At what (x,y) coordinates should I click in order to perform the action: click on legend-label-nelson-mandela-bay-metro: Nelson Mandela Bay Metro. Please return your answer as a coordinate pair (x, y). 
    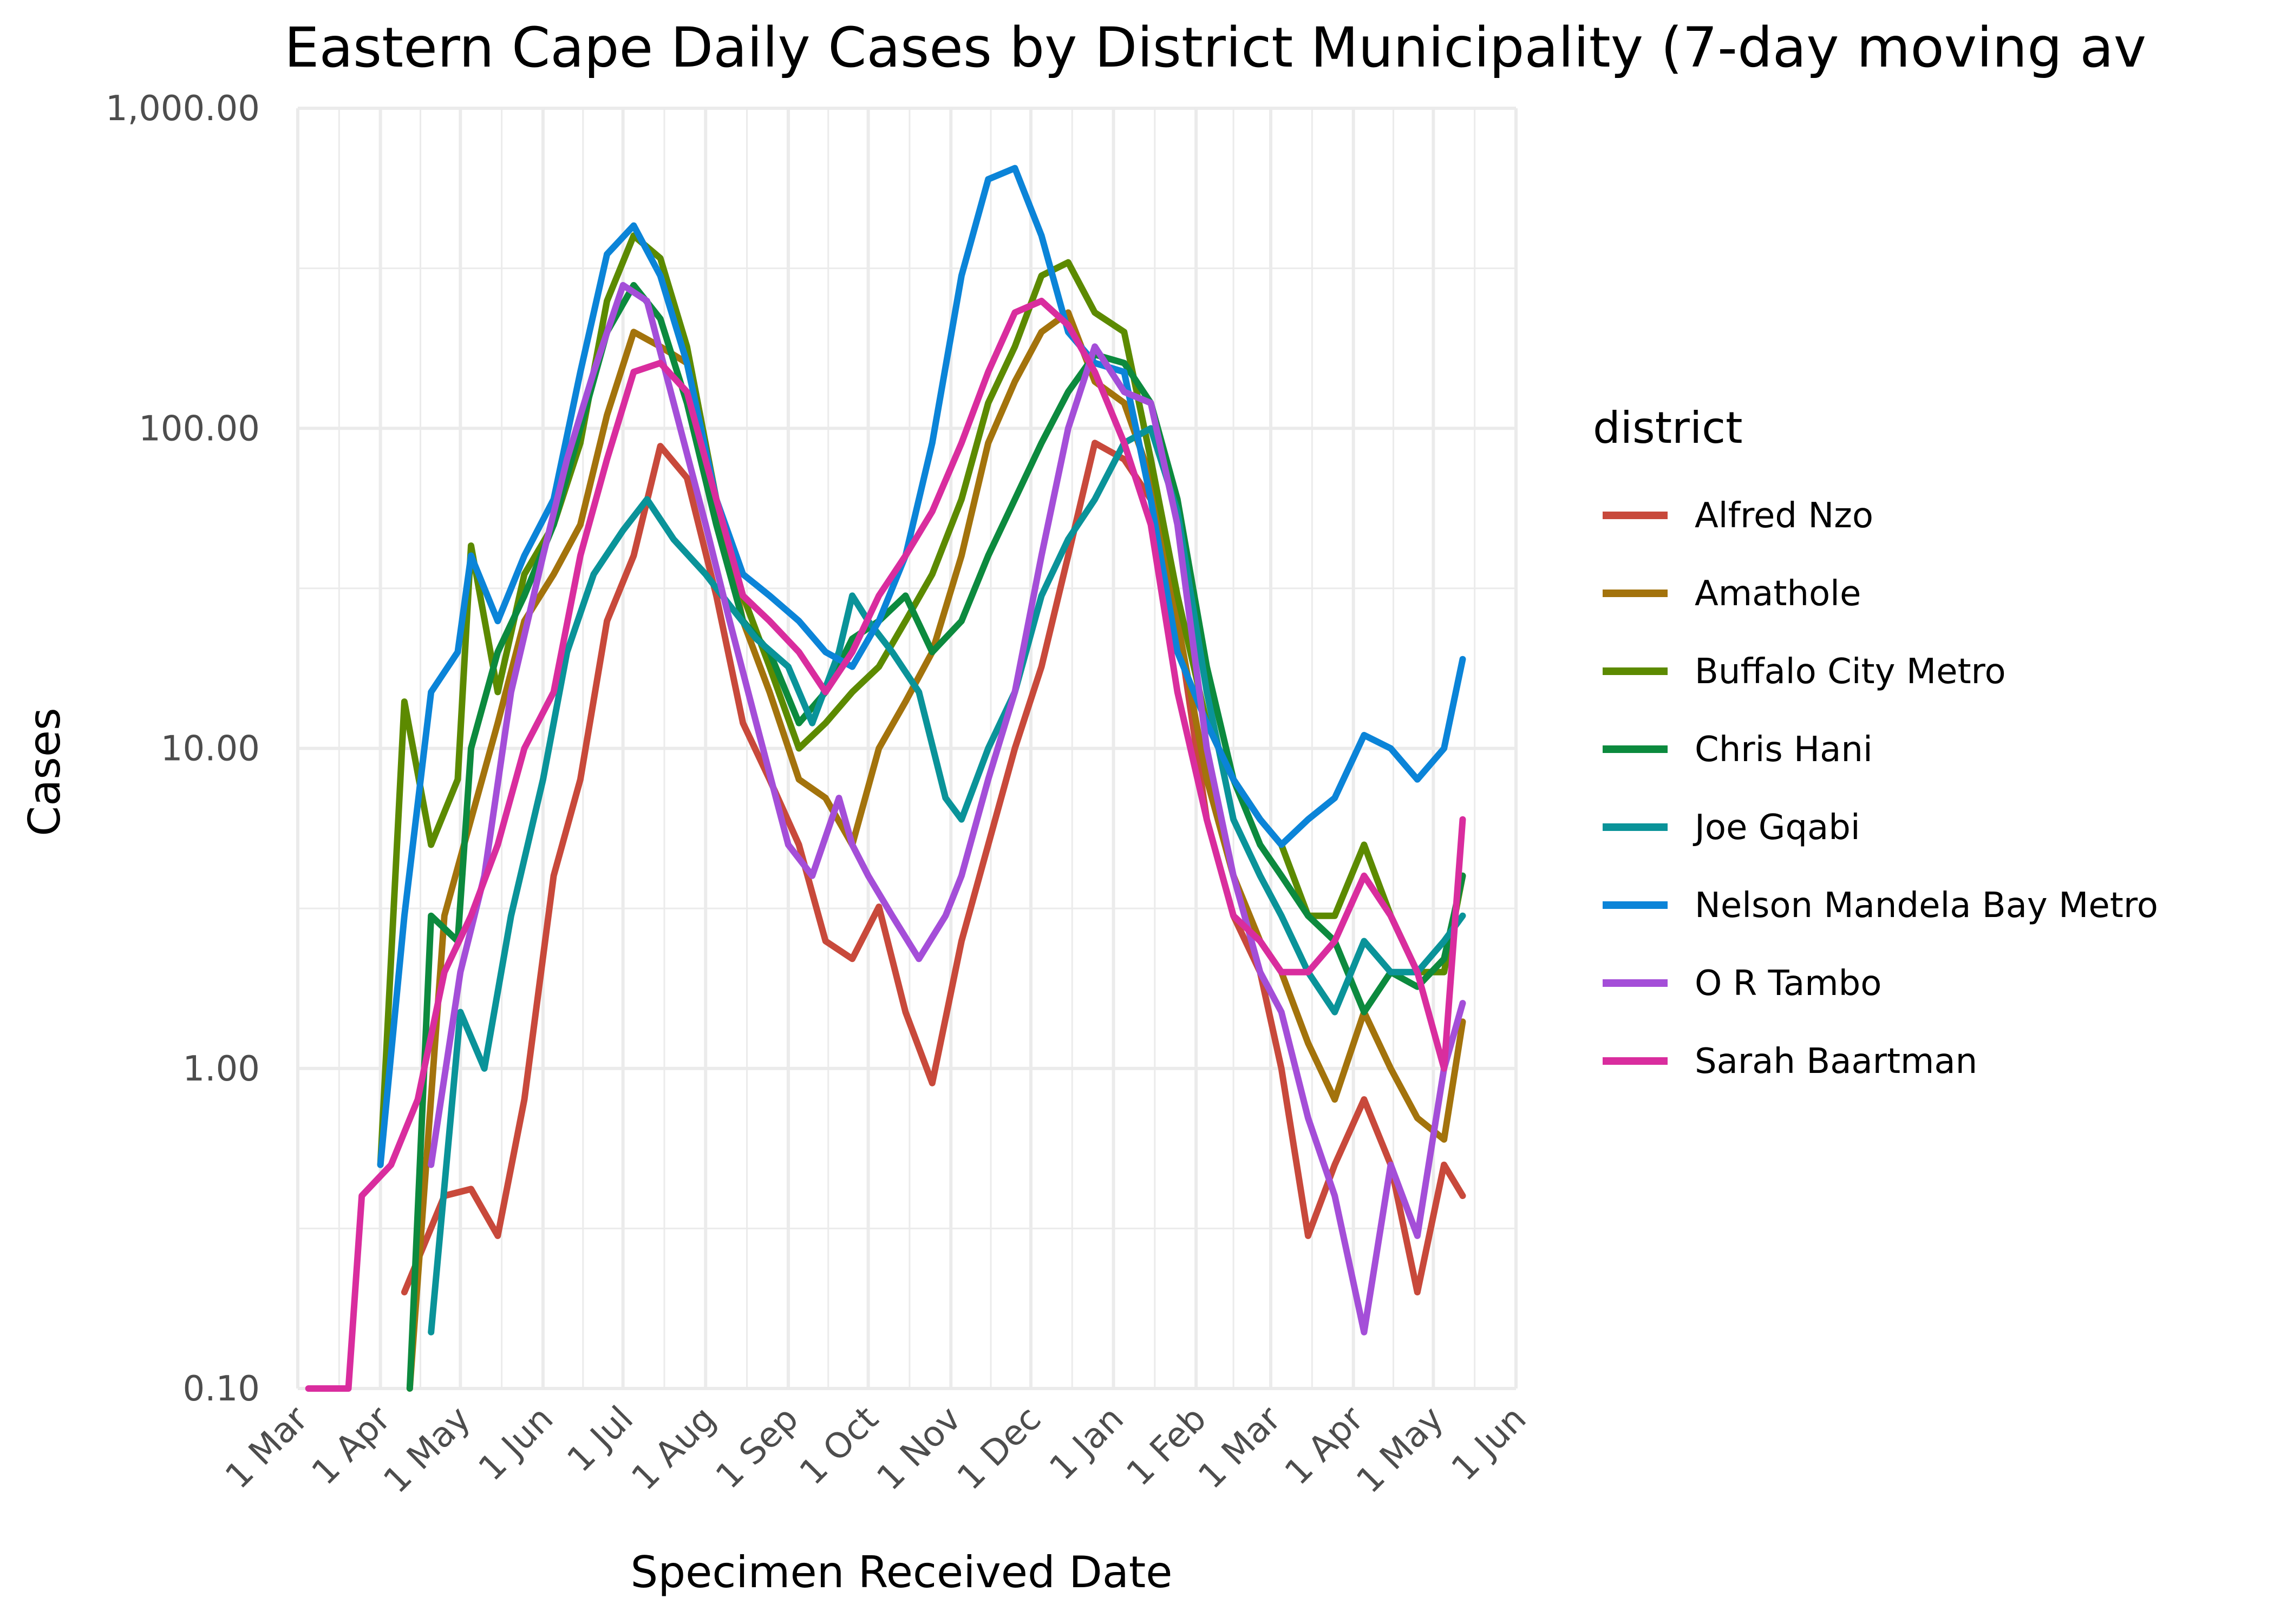
    Looking at the image, I should click on (1927, 906).